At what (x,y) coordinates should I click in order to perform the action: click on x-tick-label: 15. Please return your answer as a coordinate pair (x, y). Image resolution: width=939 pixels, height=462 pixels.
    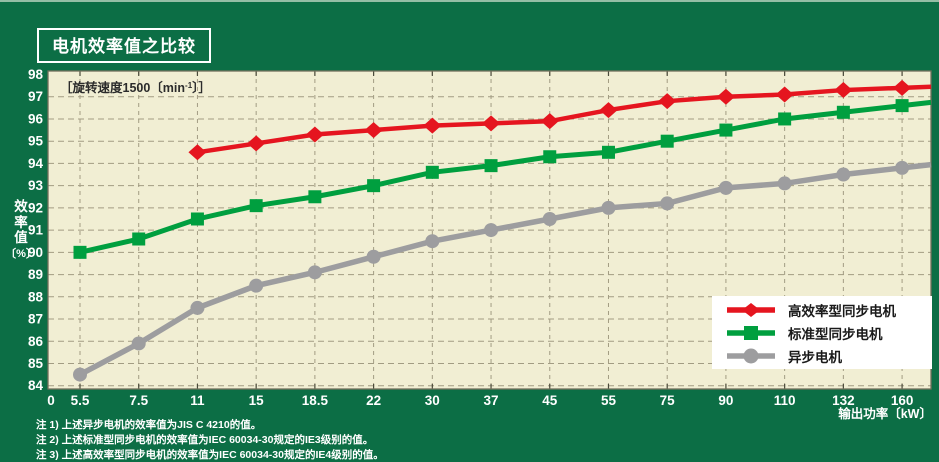
    Looking at the image, I should click on (257, 400).